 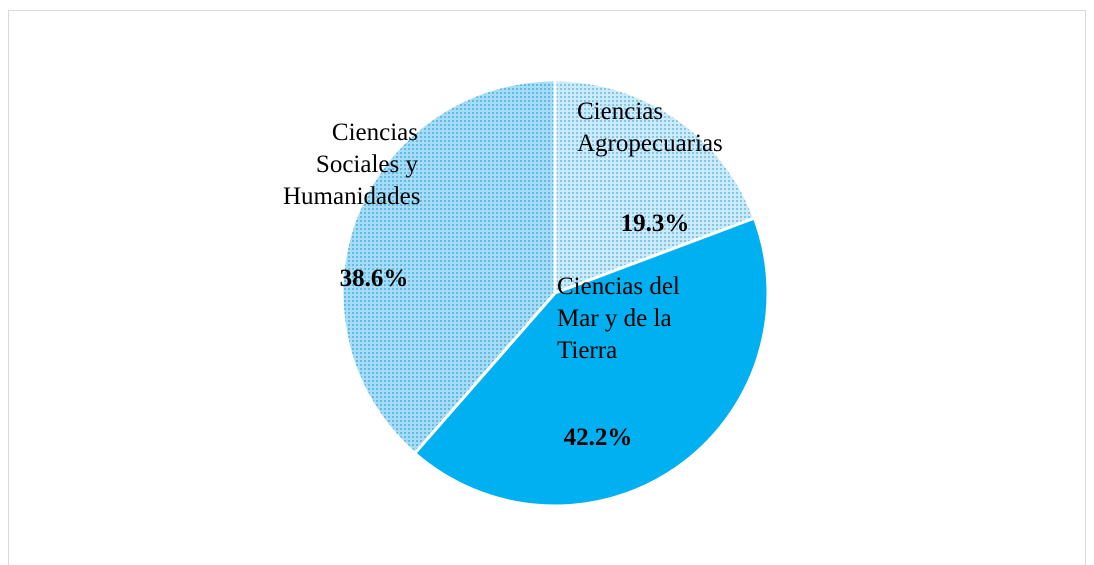 What do you see at coordinates (655, 223) in the screenshot?
I see `value-label: 19.3%` at bounding box center [655, 223].